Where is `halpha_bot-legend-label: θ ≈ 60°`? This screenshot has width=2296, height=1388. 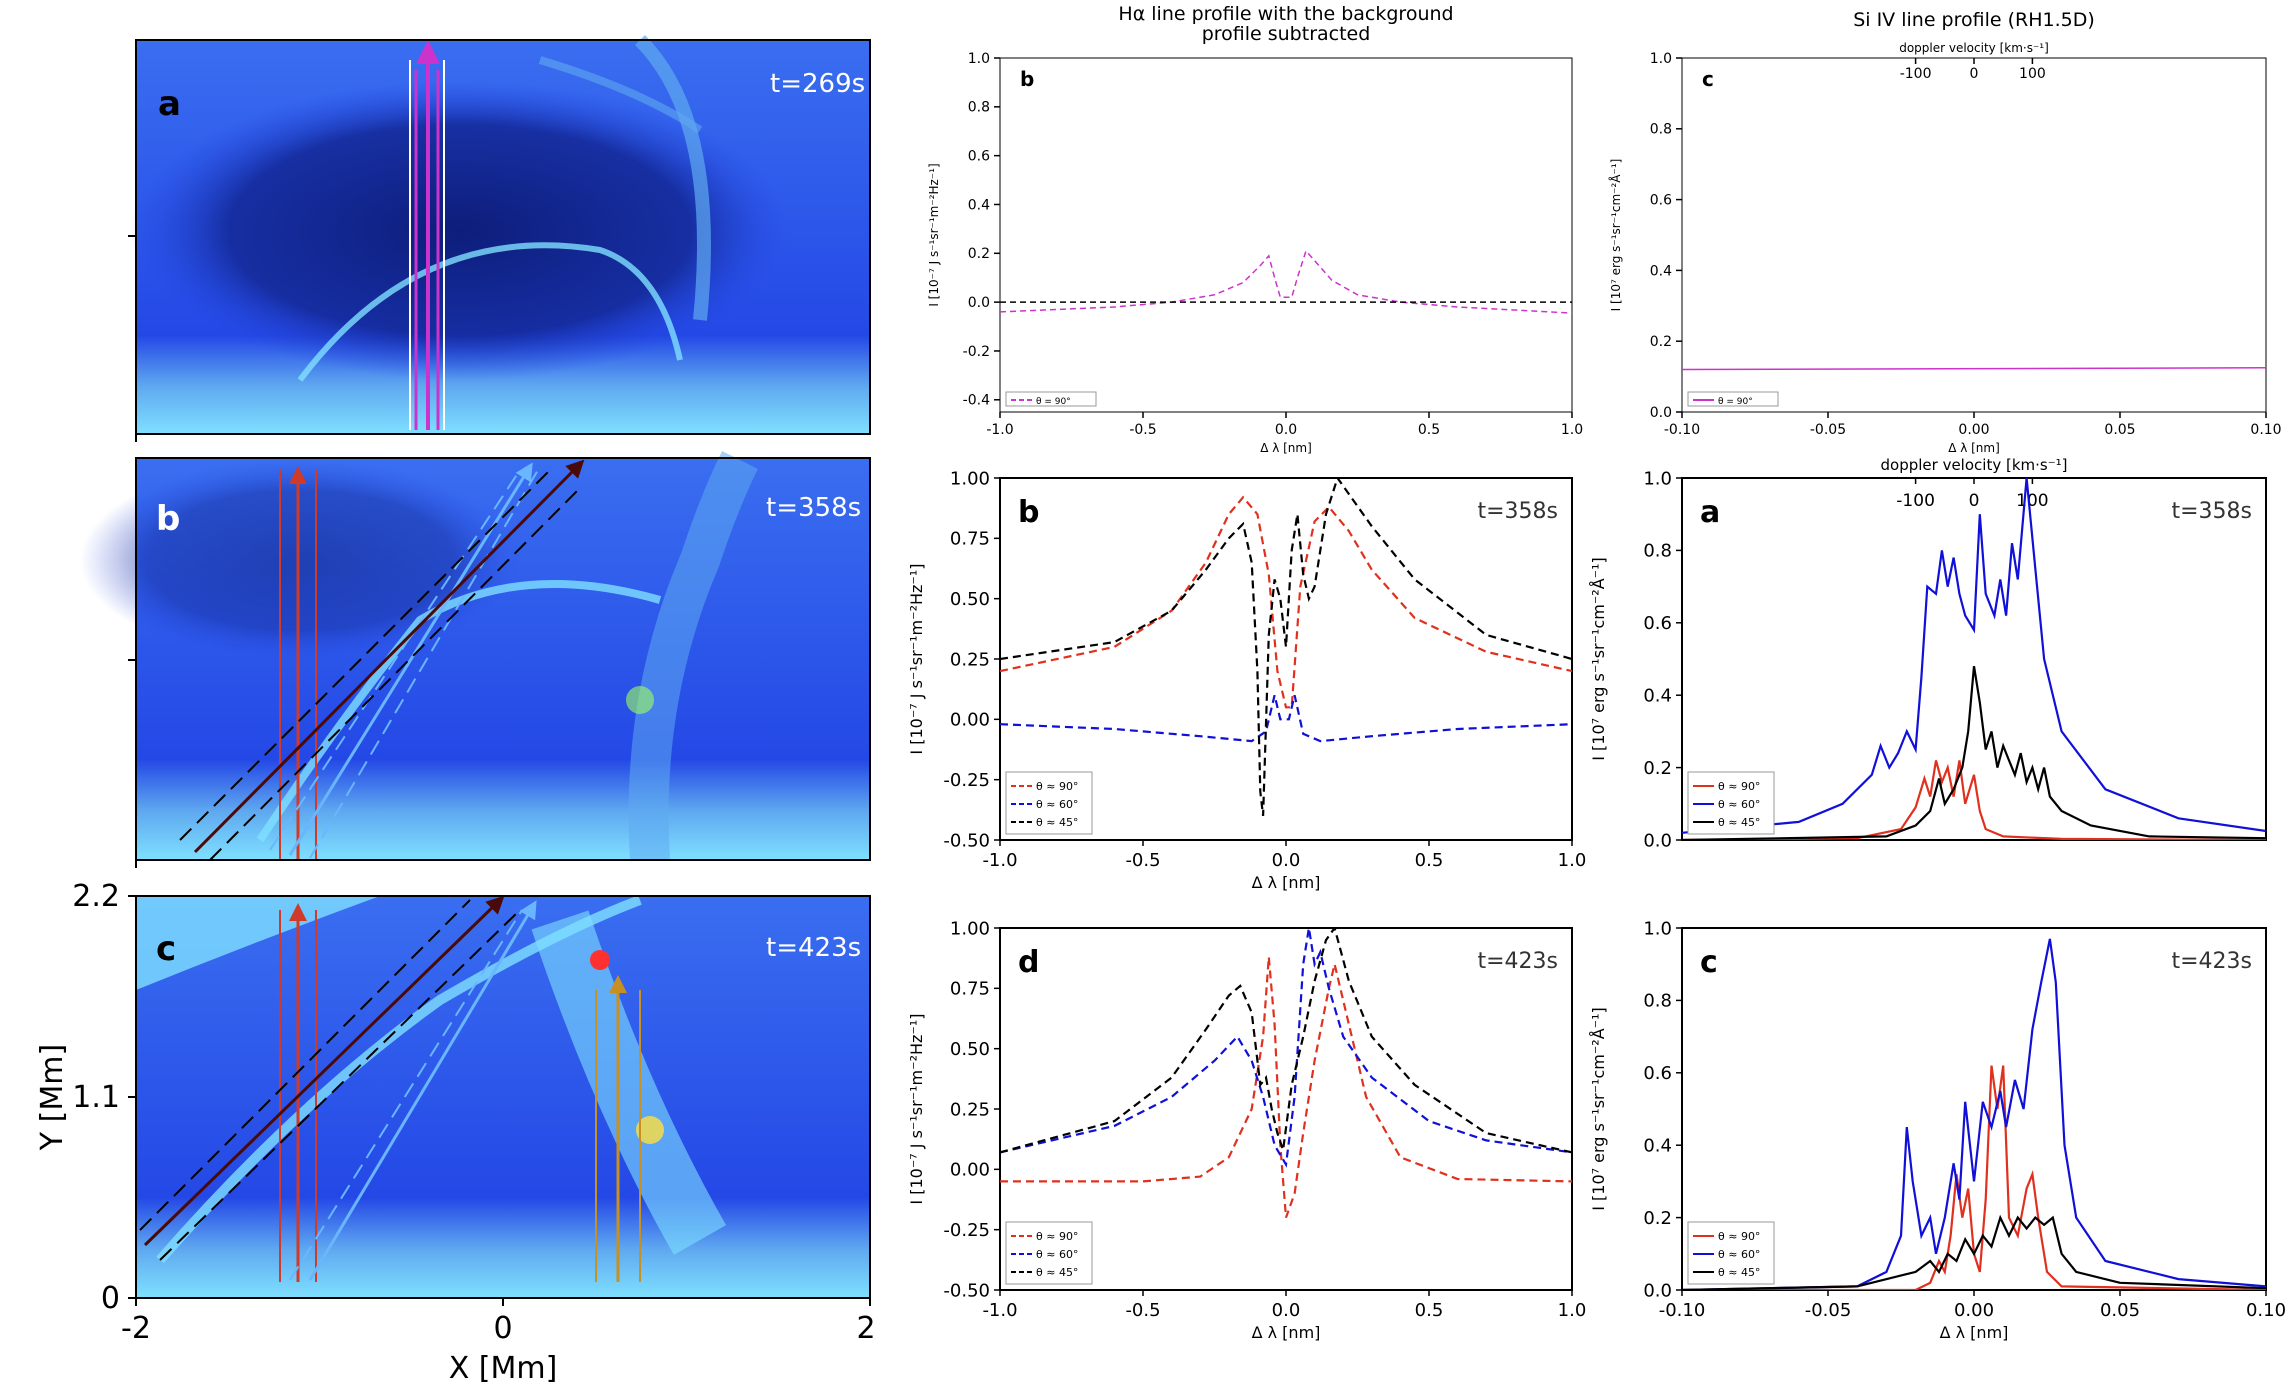
halpha_bot-legend-label: θ ≈ 60° is located at coordinates (1057, 1254).